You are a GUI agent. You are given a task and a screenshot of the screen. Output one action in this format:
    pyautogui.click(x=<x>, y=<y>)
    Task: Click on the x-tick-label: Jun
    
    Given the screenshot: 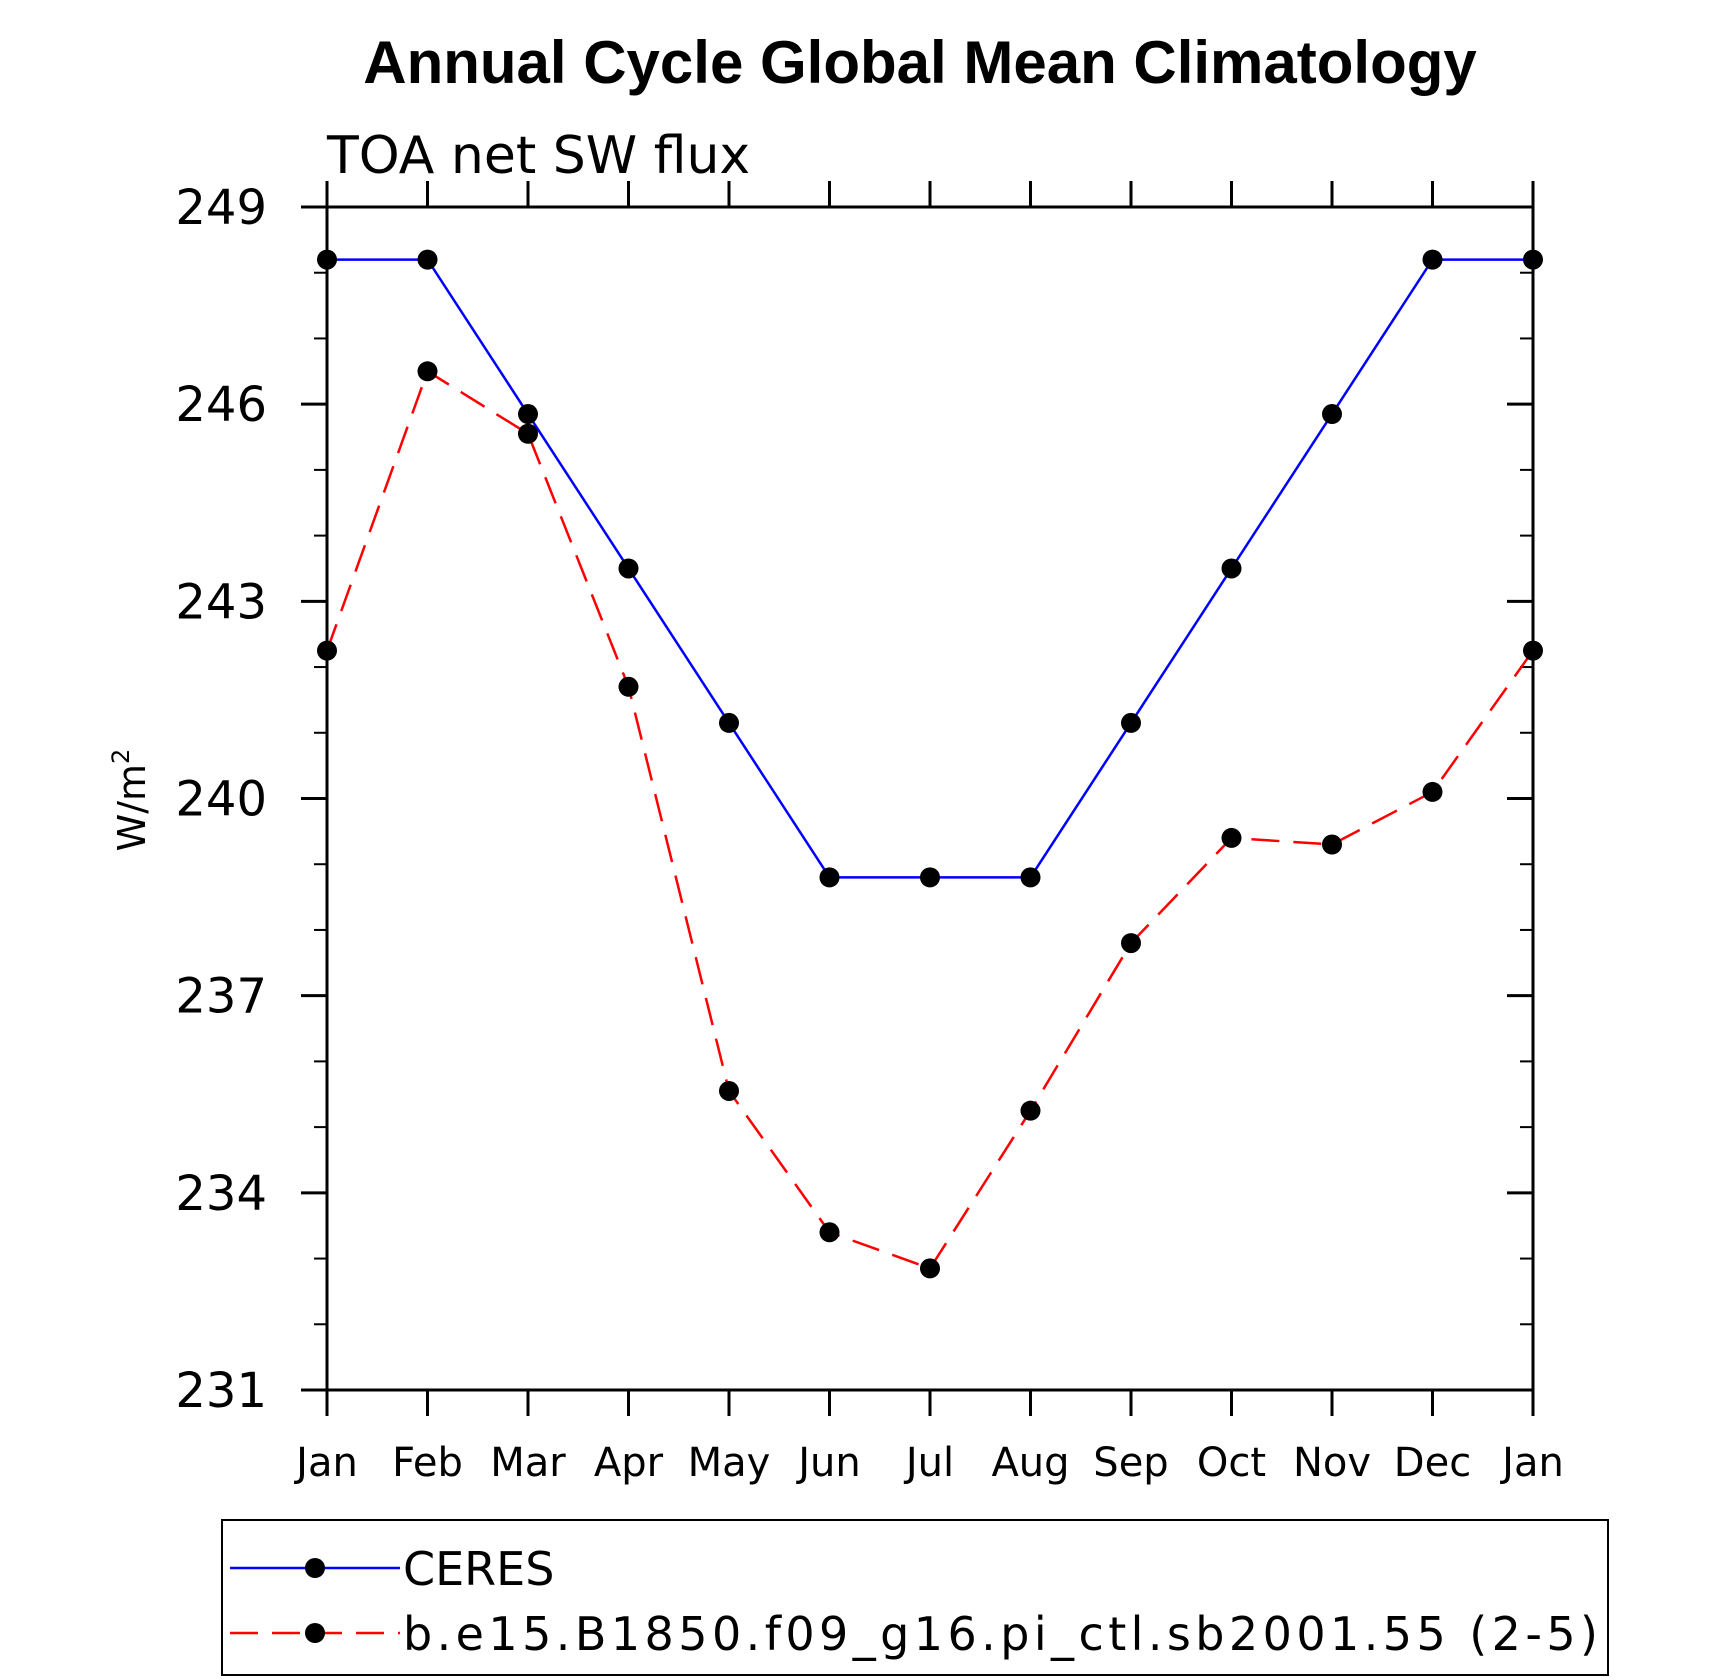 What is the action you would take?
    pyautogui.click(x=828, y=1463)
    